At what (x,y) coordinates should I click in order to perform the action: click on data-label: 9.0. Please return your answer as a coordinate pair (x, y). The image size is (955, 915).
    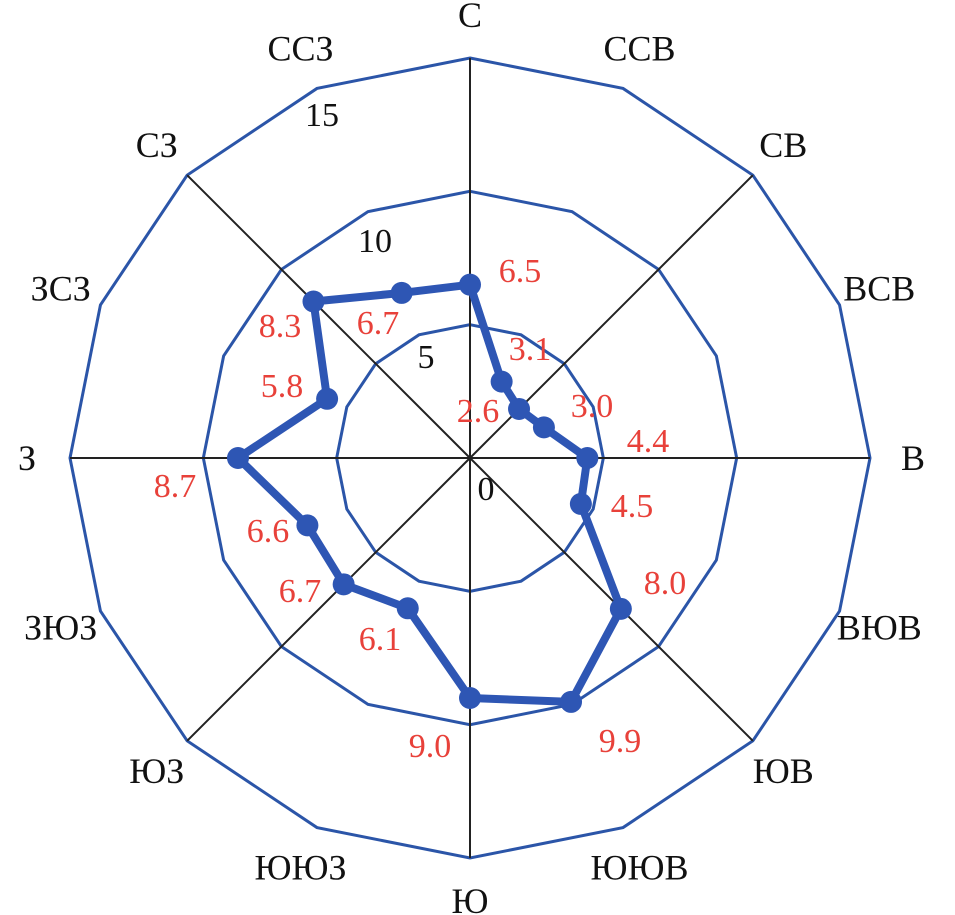
    Looking at the image, I should click on (430, 746).